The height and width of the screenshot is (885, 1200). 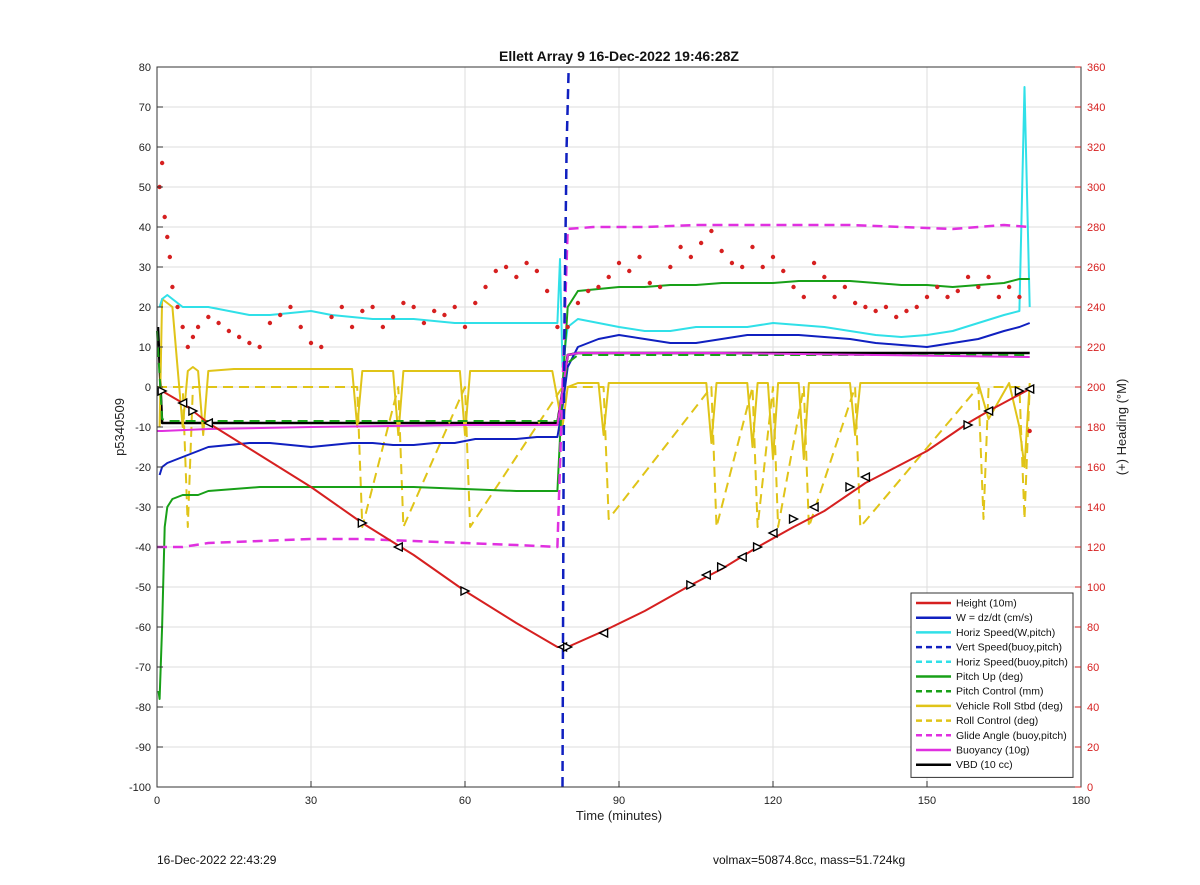 I want to click on chart-title: Ellett Array 9 16-Dec-2022 19:46:28Z, so click(x=619, y=56).